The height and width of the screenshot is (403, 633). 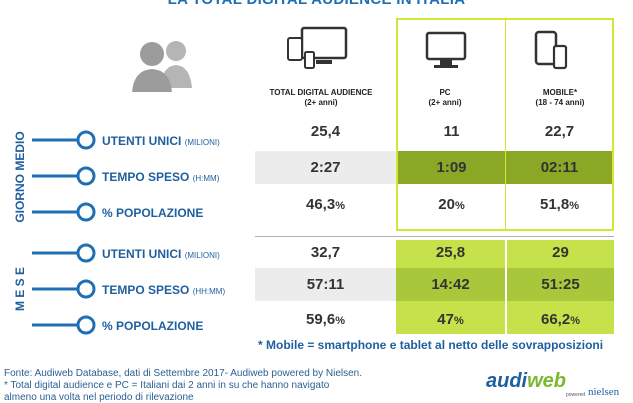 I want to click on audiweb-logo: audiweb, so click(x=526, y=381).